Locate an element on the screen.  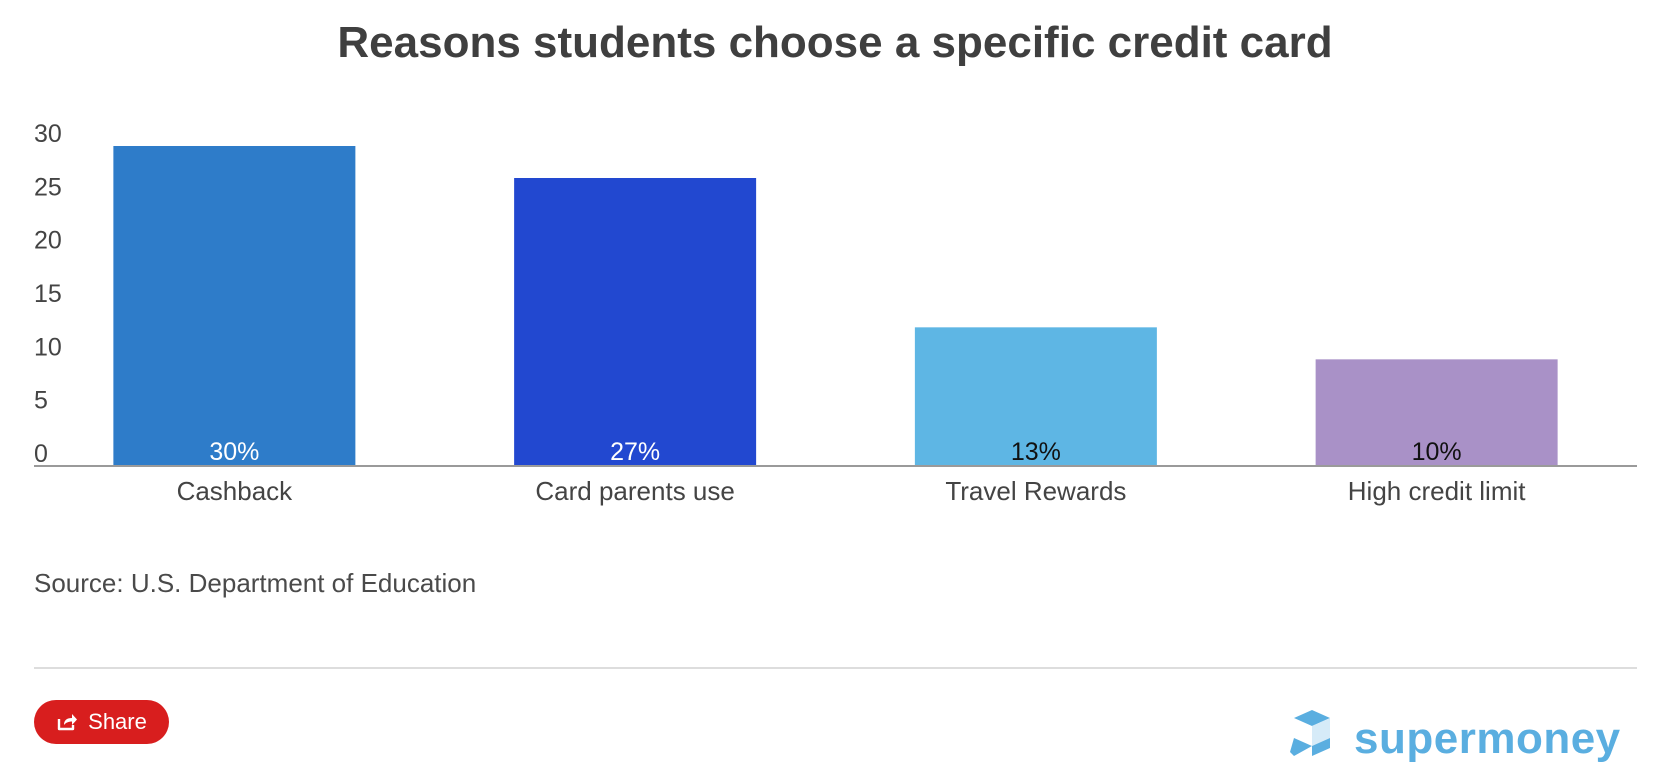
source-note: Source: U.S. Department of Education is located at coordinates (255, 583).